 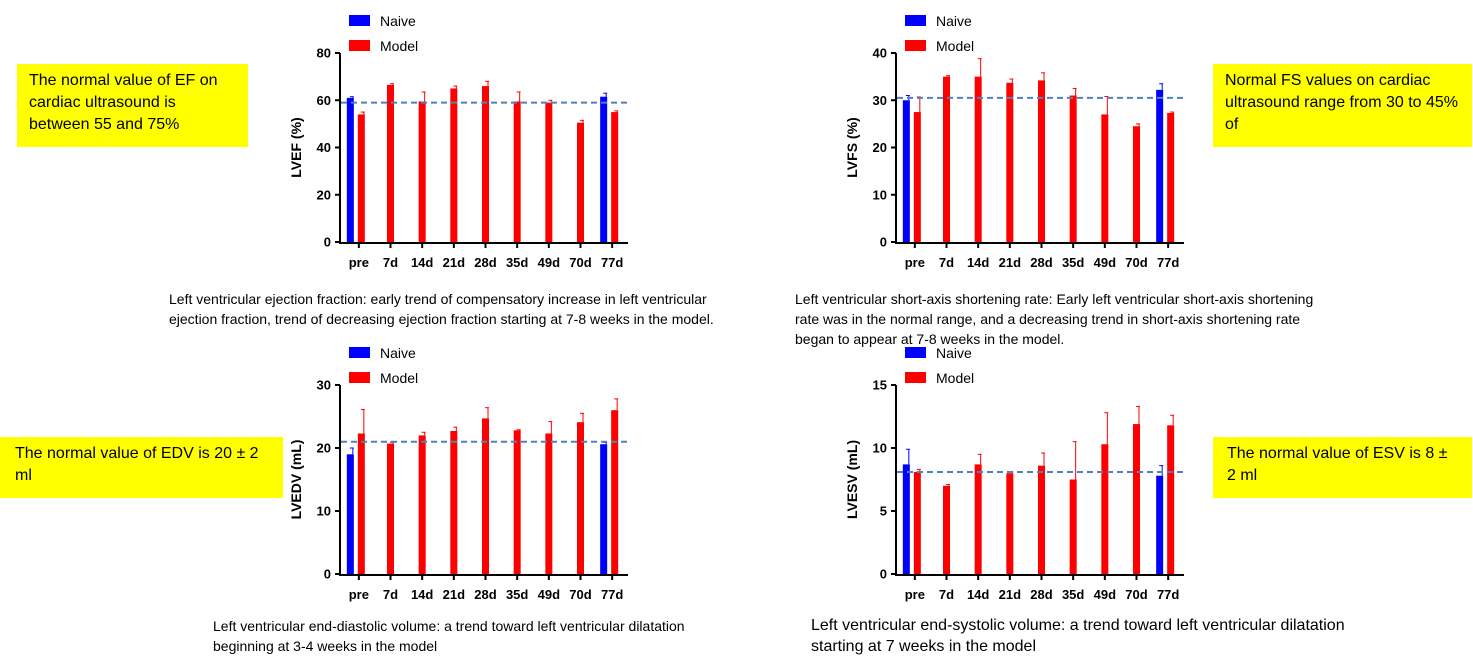 I want to click on esv-normal-note: The normal value of ESV is 8 ± 2 ml, so click(x=1342, y=467).